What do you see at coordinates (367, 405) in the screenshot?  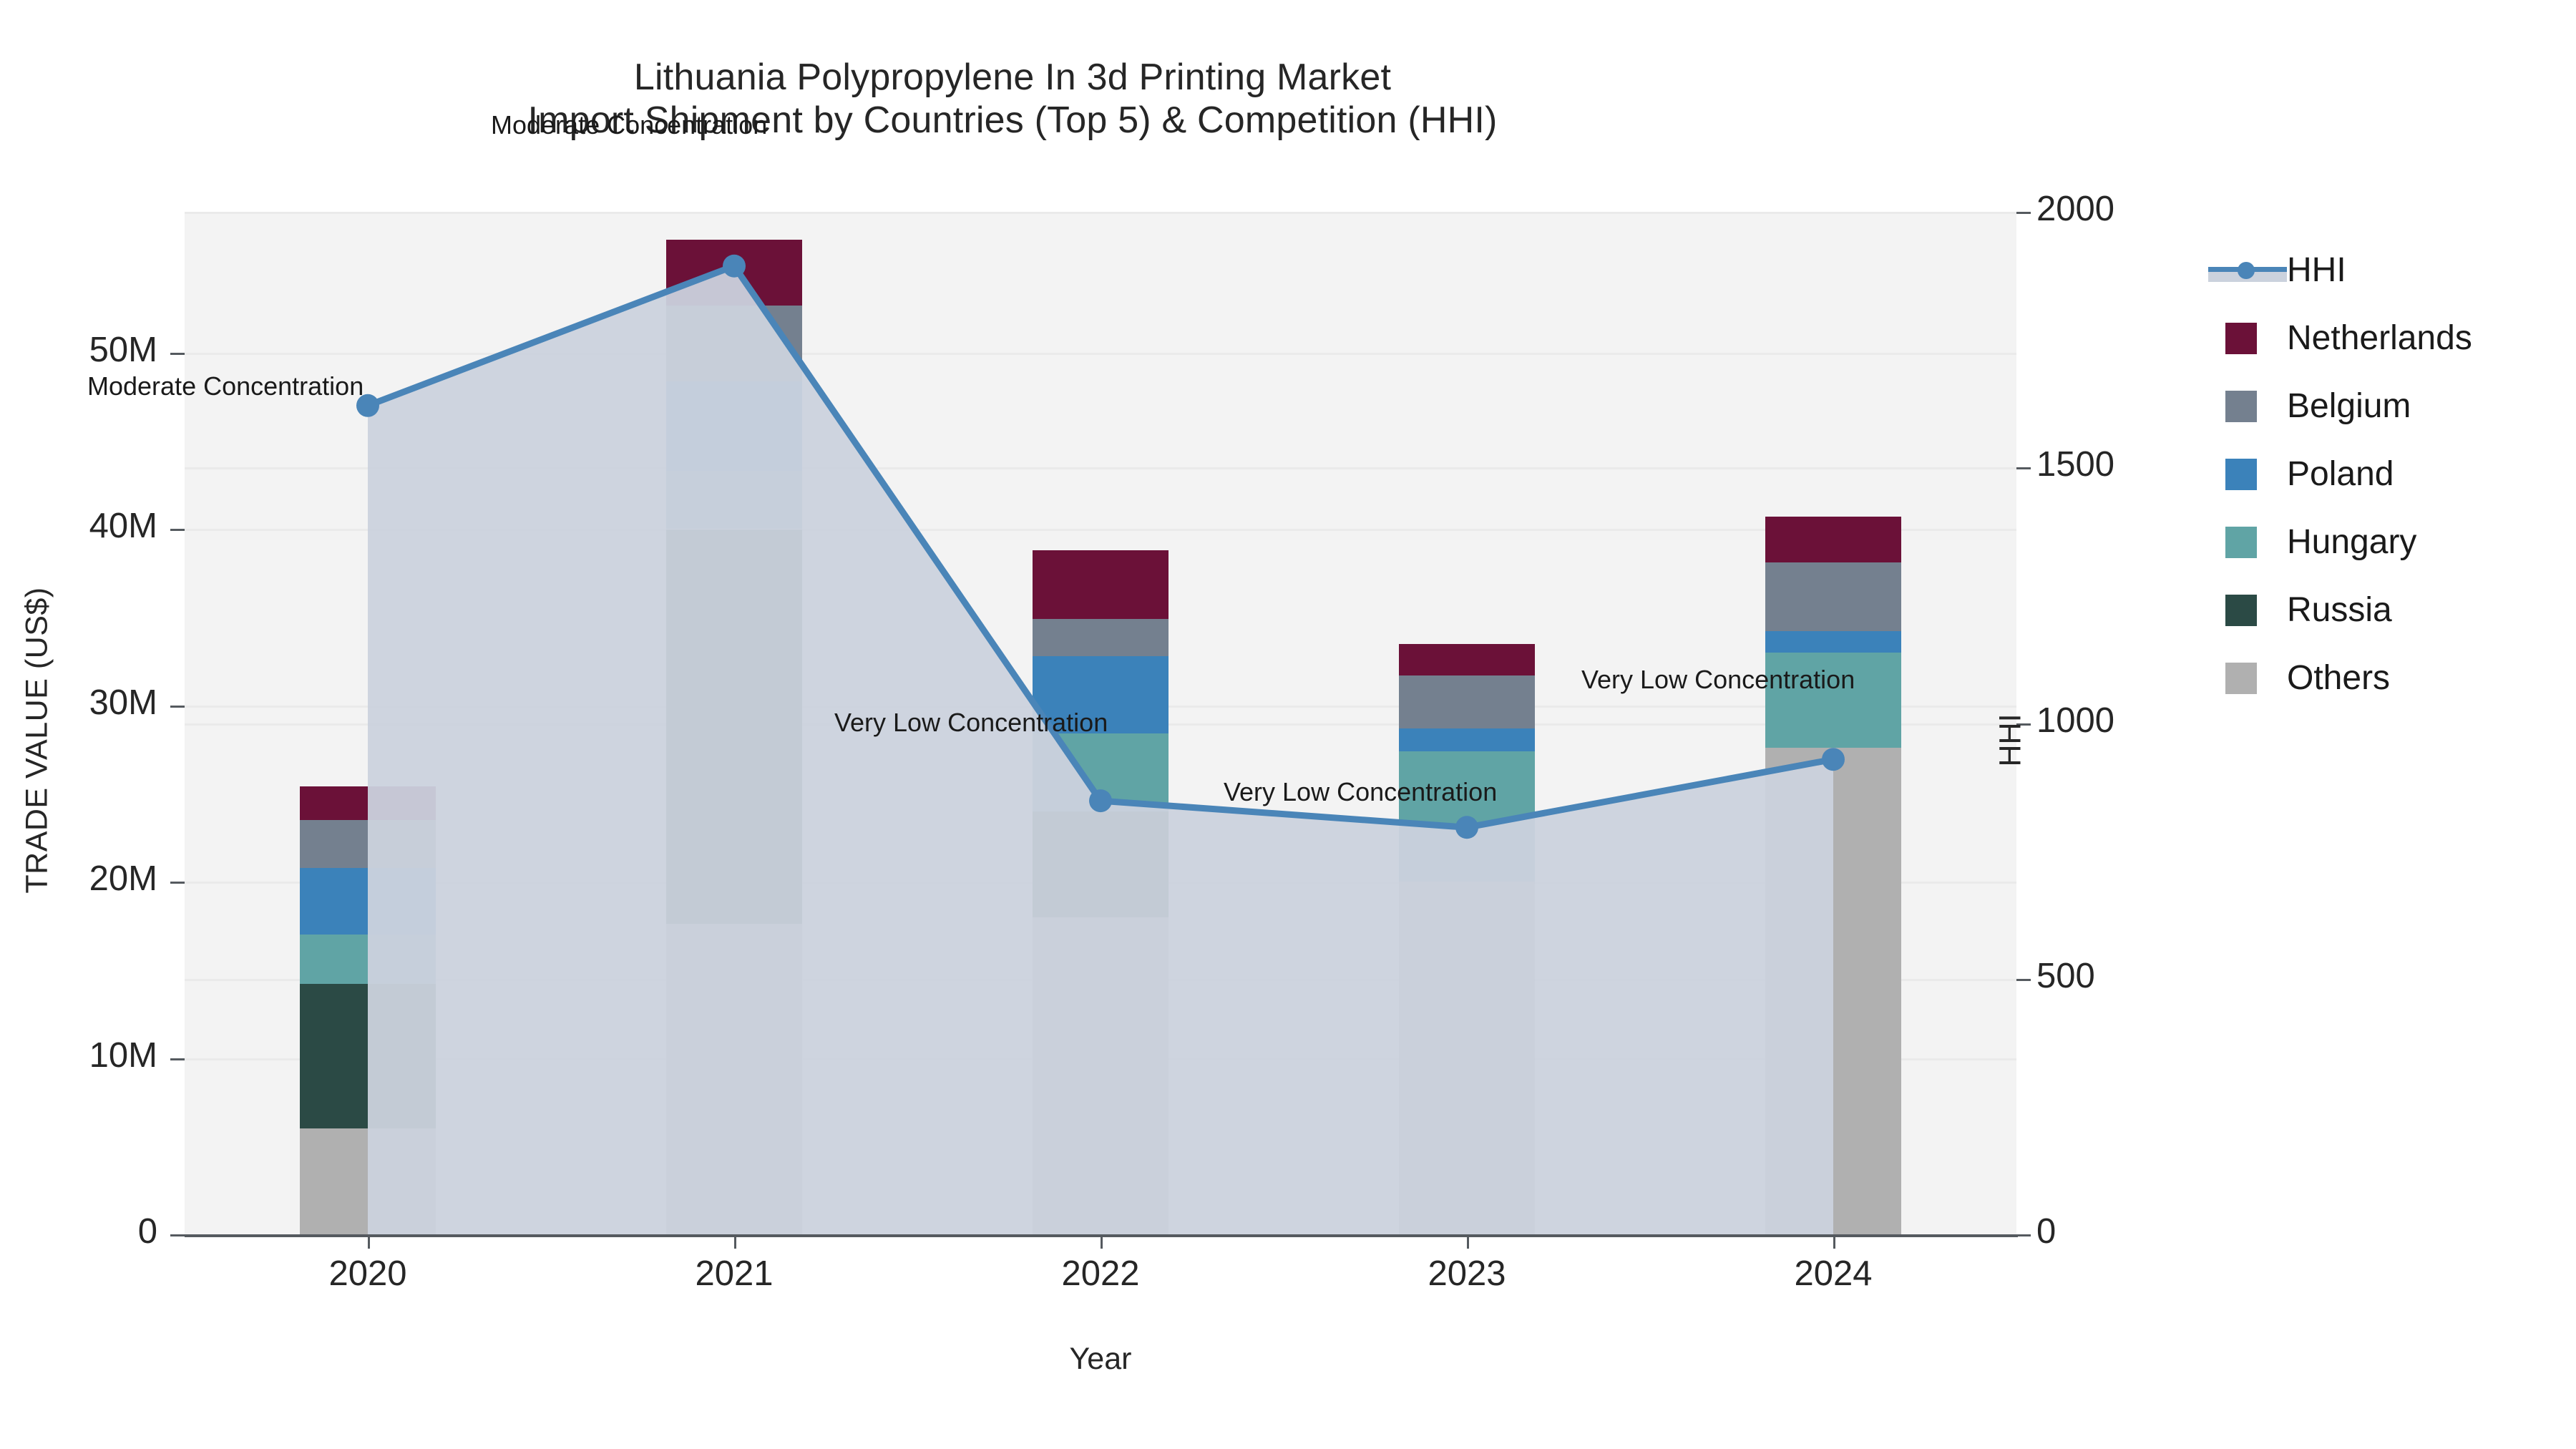 I see `hhi-marker-2020` at bounding box center [367, 405].